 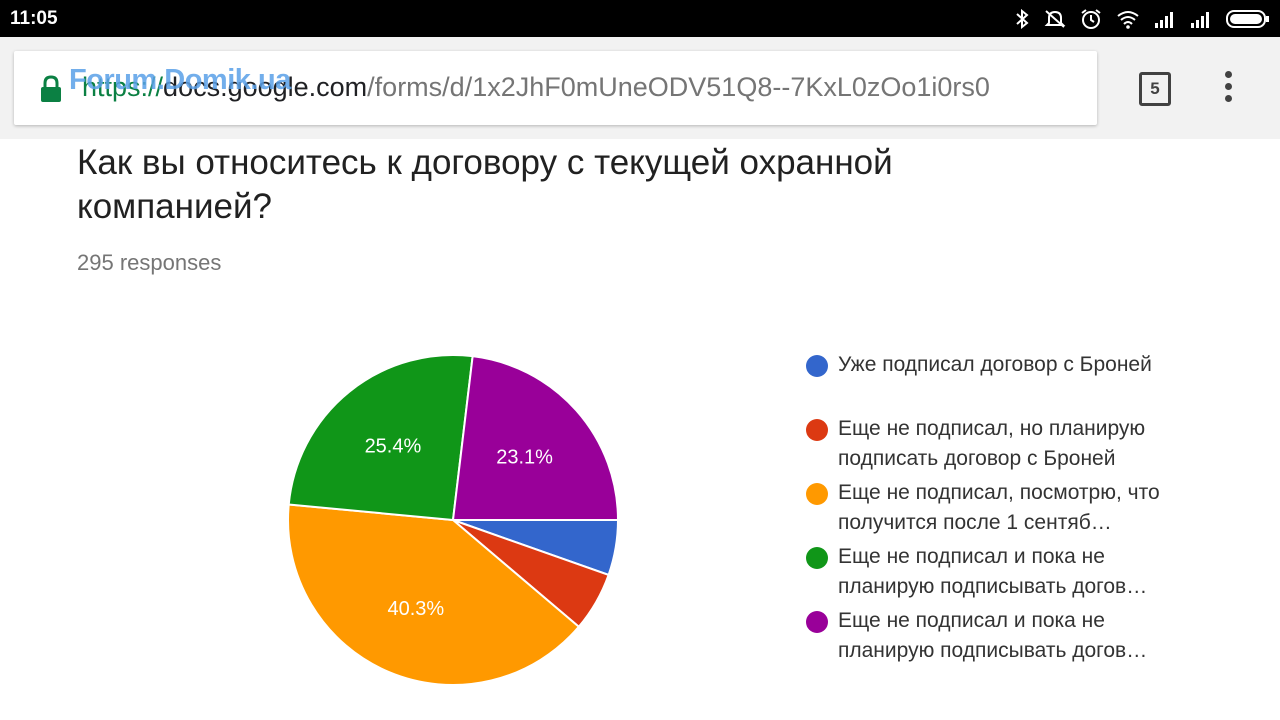 I want to click on tab-switcher-button: 5, so click(x=1155, y=89).